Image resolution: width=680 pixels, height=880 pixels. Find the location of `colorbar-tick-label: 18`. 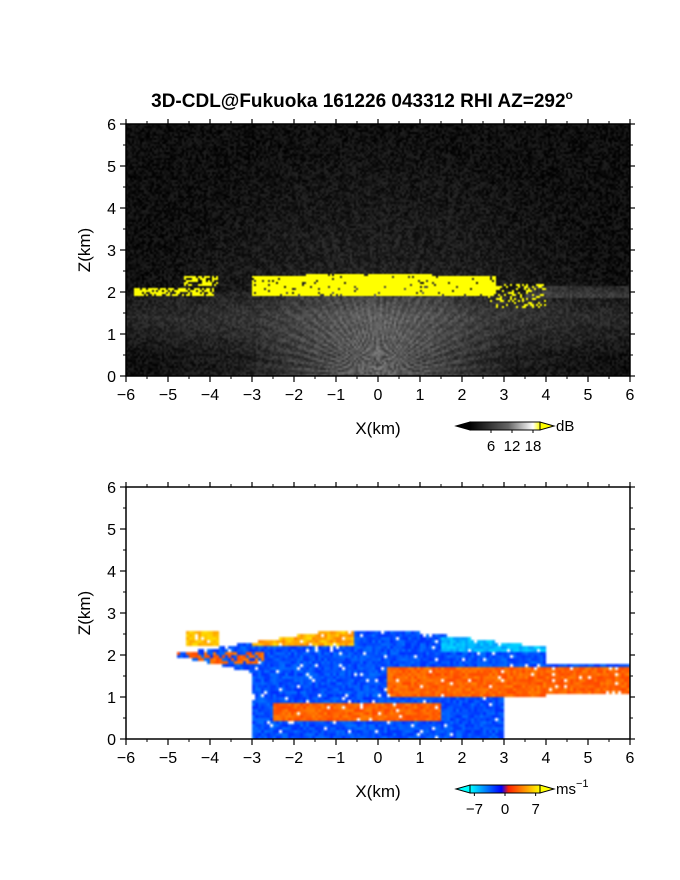

colorbar-tick-label: 18 is located at coordinates (533, 446).